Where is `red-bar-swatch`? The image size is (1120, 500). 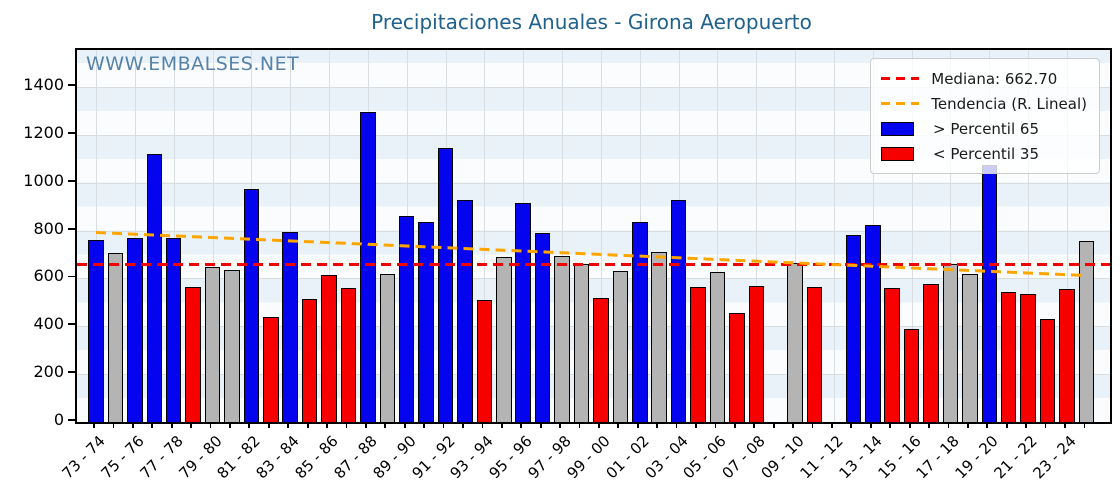 red-bar-swatch is located at coordinates (898, 153).